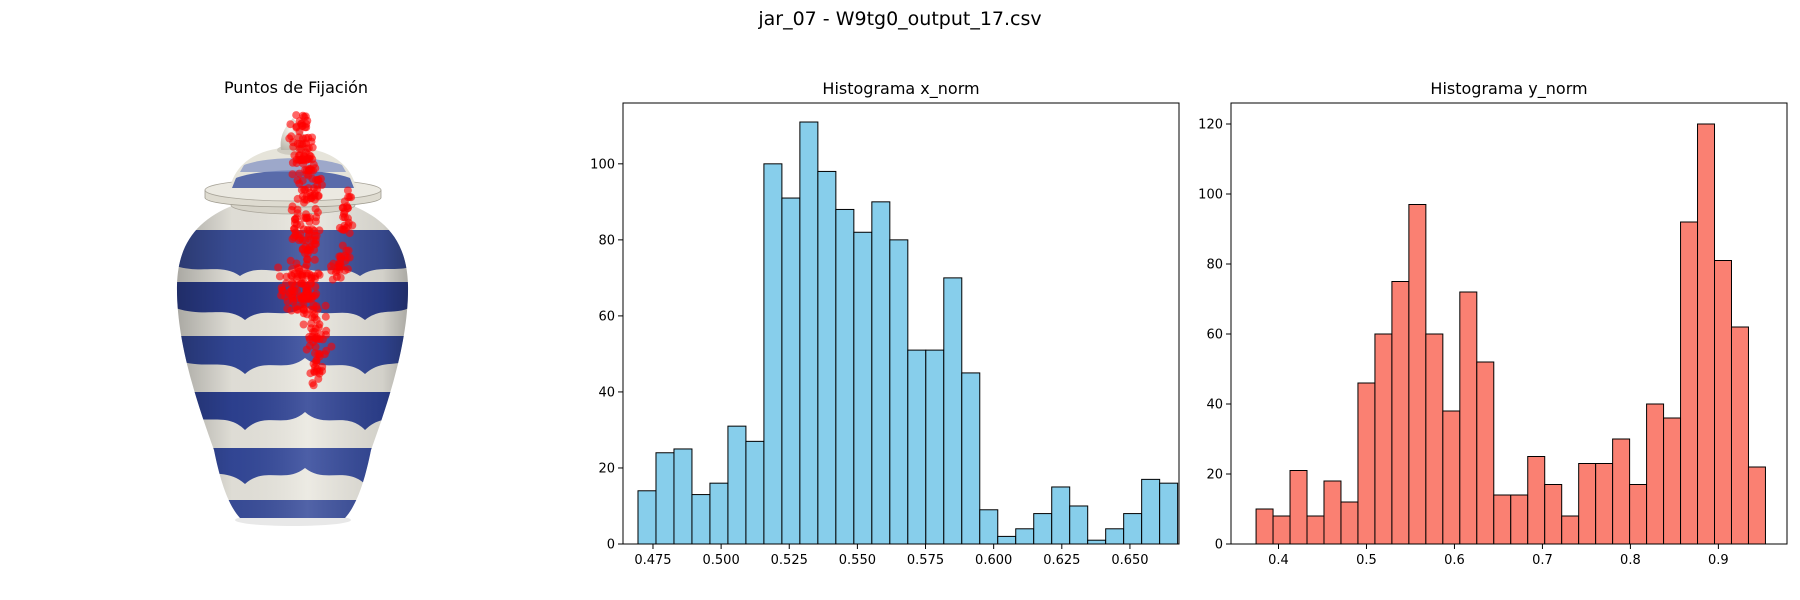 The height and width of the screenshot is (600, 1800). What do you see at coordinates (296, 87) in the screenshot?
I see `image-panel-title: Puntos de Fijación` at bounding box center [296, 87].